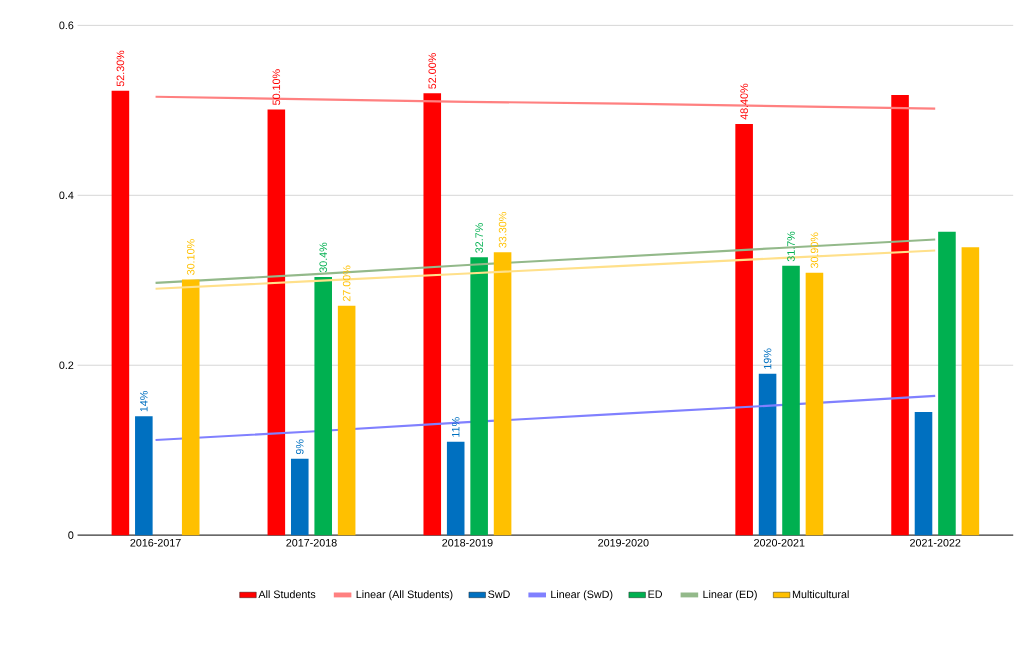  I want to click on x-tick-label: 2021-2022, so click(935, 542).